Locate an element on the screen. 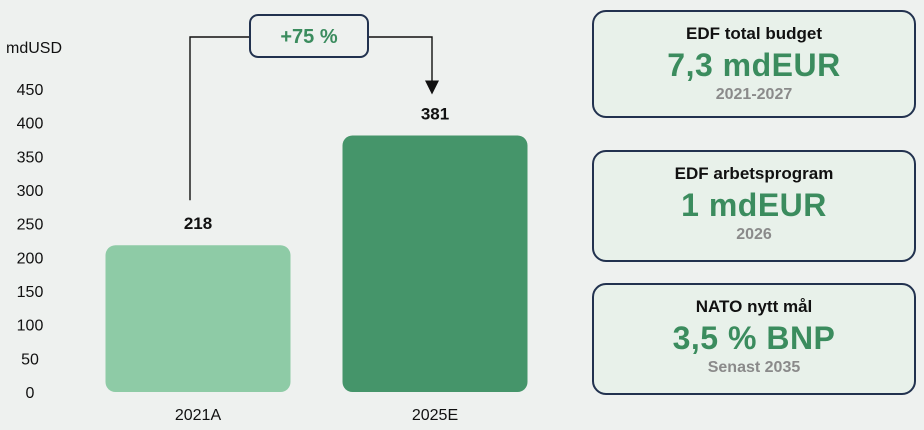 This screenshot has height=430, width=924. nato-goal-card: NATO nytt mål 3,5 % BNP Senast 2035 is located at coordinates (754, 339).